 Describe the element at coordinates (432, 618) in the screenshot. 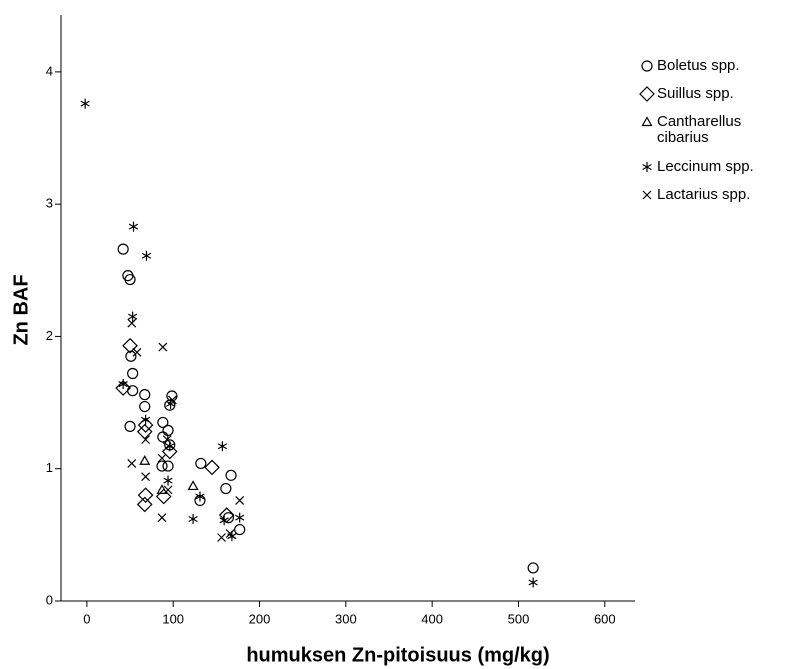

I see `x-tick-label: 400` at that location.